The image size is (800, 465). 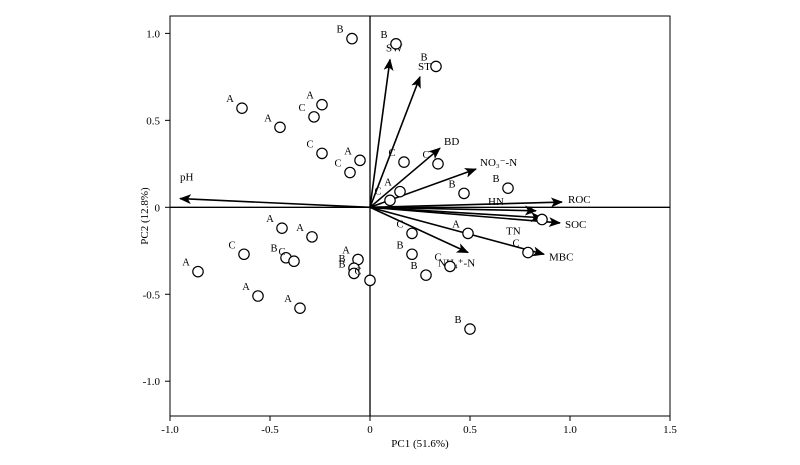 What do you see at coordinates (152, 382) in the screenshot?
I see `y-tick-label: -1.0` at bounding box center [152, 382].